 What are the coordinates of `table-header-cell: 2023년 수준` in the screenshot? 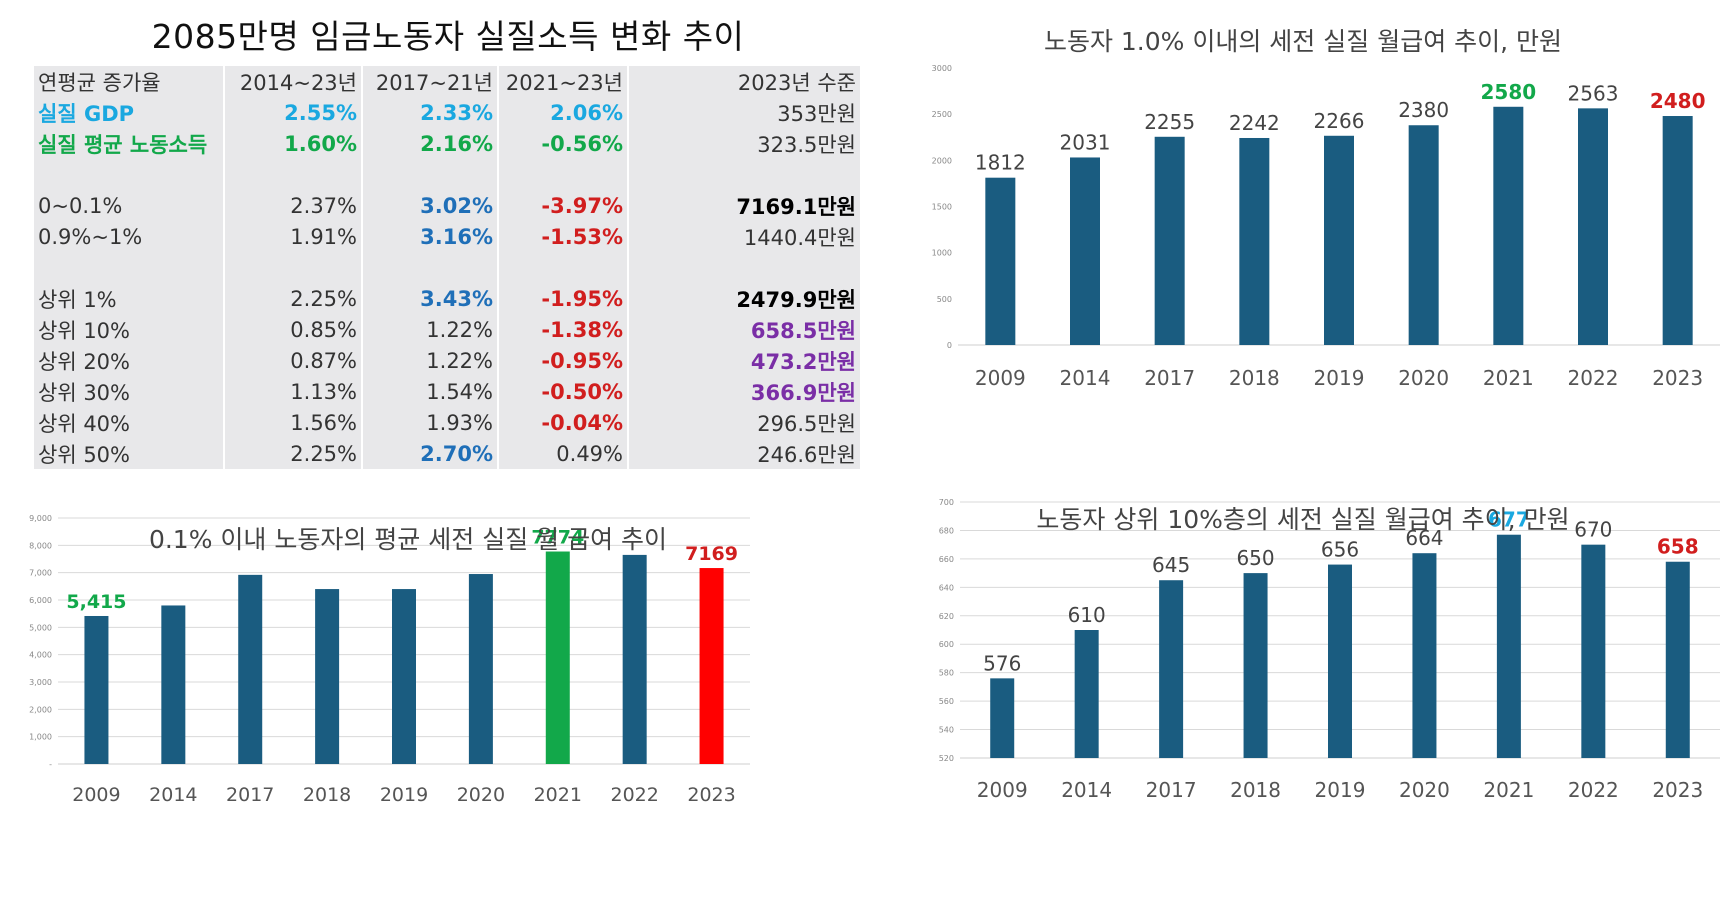 It's located at (796, 82).